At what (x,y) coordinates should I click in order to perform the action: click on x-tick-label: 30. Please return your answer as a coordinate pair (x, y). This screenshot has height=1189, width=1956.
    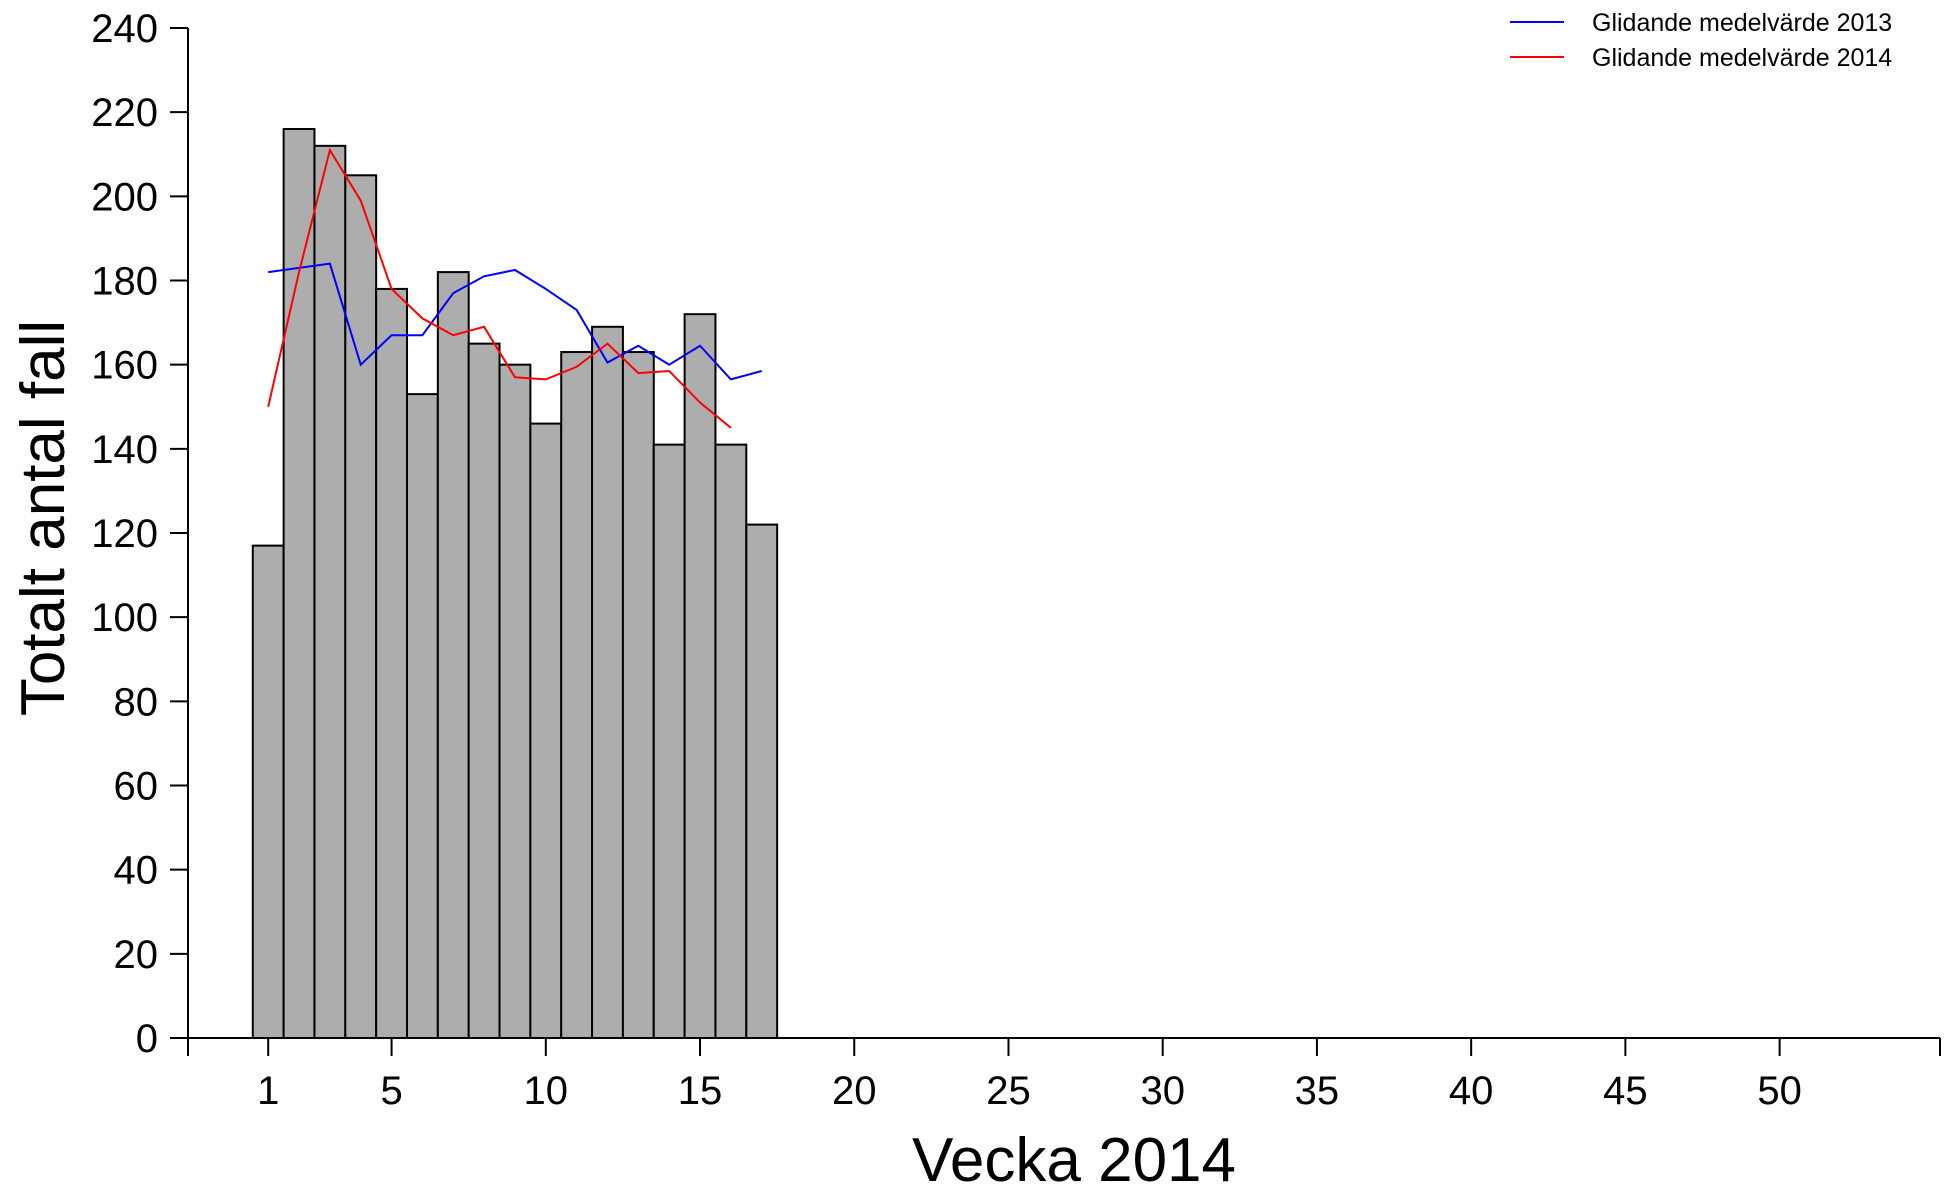
    Looking at the image, I should click on (1162, 1091).